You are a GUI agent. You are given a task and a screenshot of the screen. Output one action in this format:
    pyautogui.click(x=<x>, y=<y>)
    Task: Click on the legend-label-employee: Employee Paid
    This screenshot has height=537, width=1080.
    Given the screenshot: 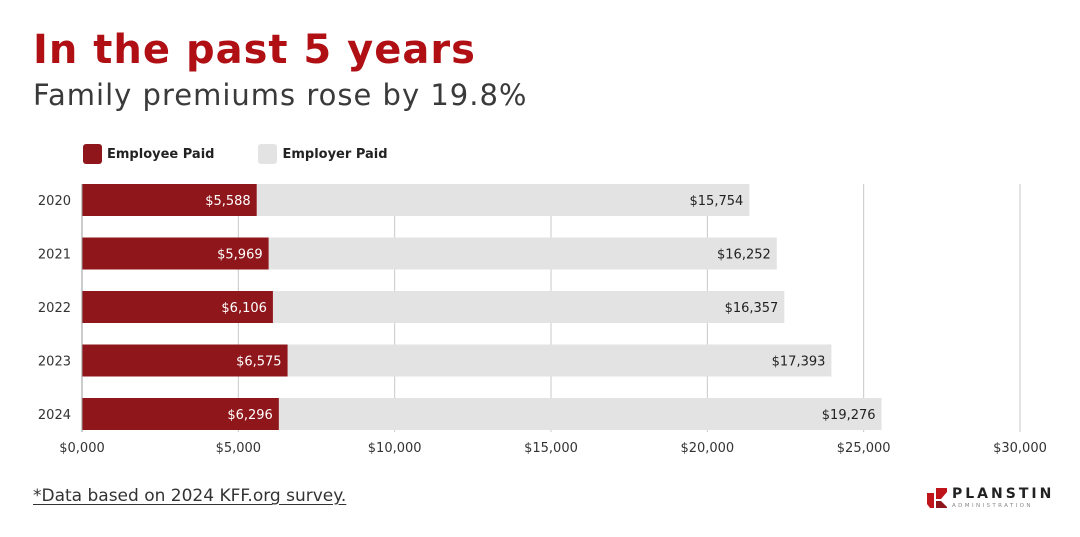 What is the action you would take?
    pyautogui.click(x=161, y=154)
    